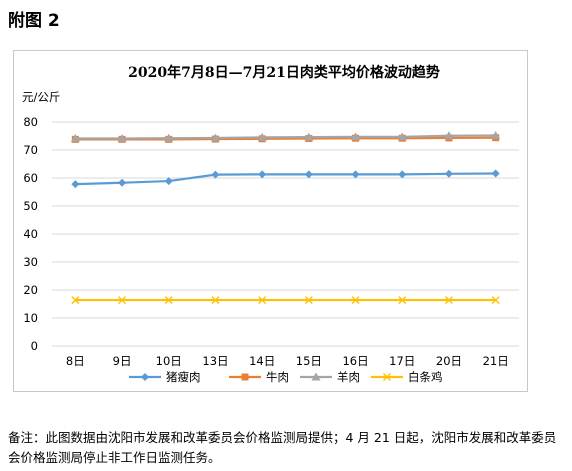  I want to click on legend-item: 羊肉, so click(330, 377).